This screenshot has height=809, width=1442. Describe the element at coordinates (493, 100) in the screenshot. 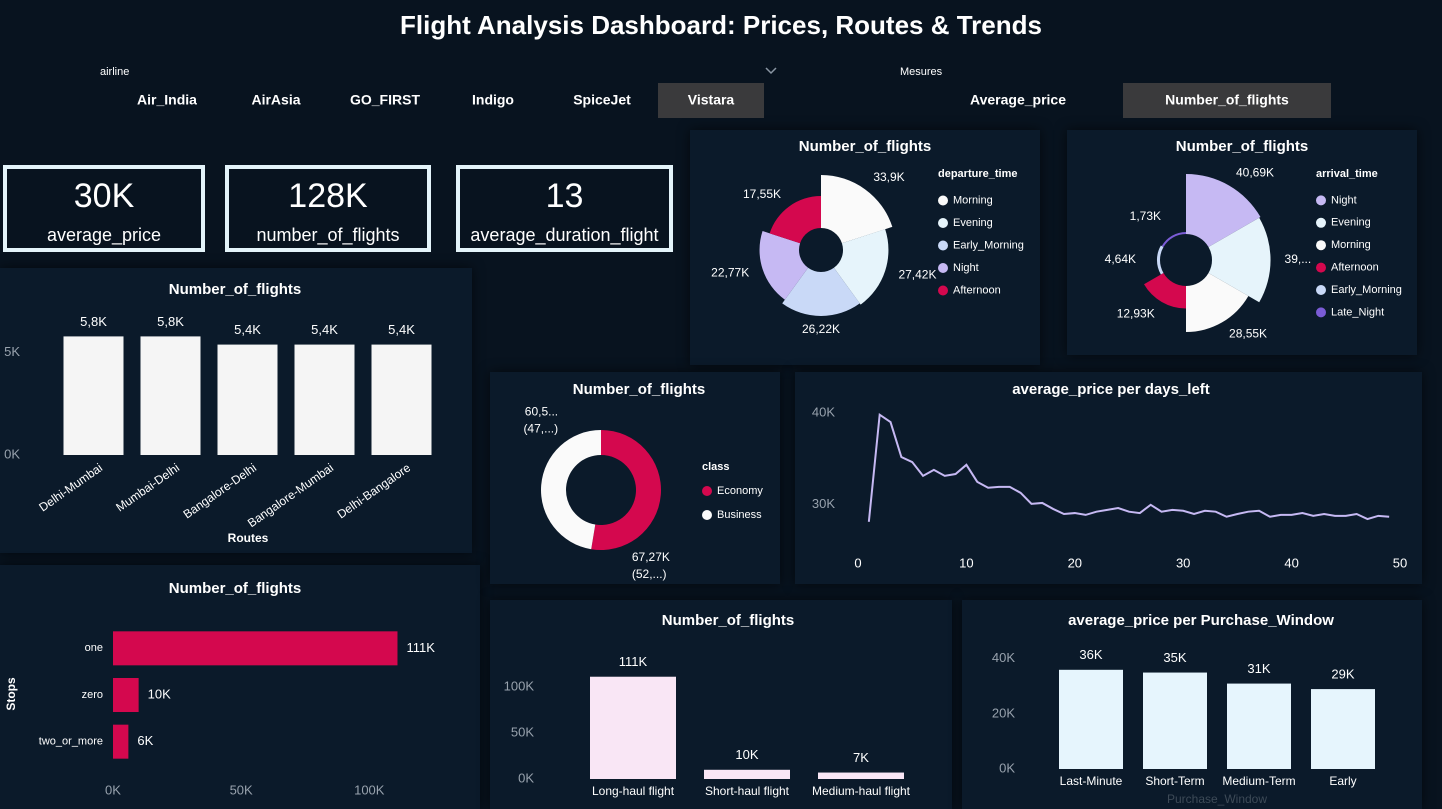

I see `slicer-option: Indigo` at that location.